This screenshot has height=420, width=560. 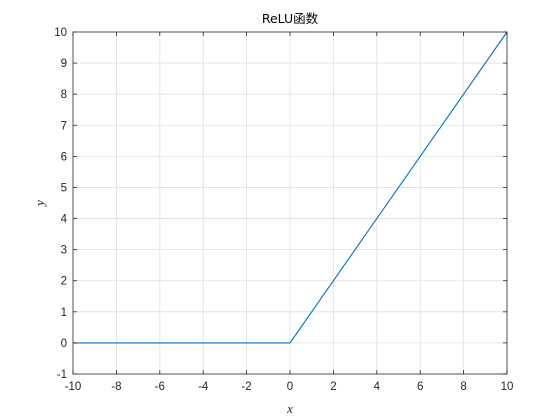 I want to click on y-axis-label: y, so click(x=39, y=204).